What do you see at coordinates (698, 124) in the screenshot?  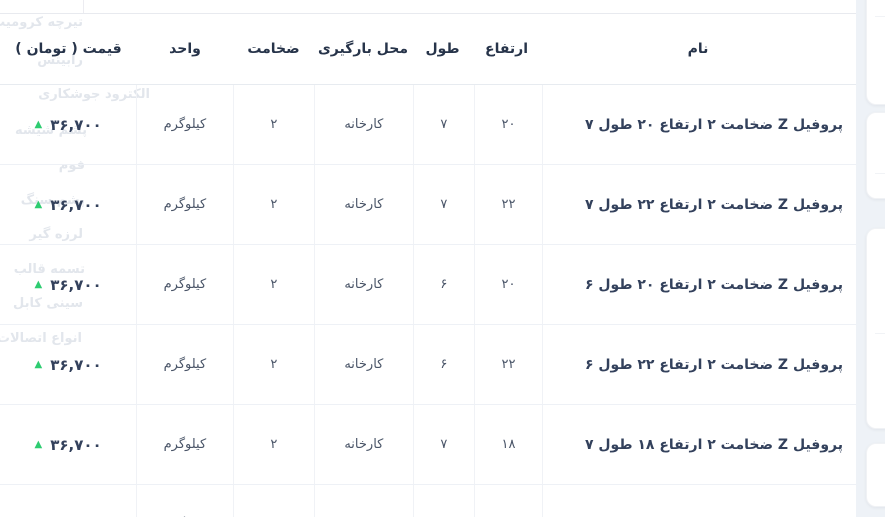 I see `product-name-cell: پروفیل Z ضخامت ۲ ارتفاع ۲۰ طول ۷` at bounding box center [698, 124].